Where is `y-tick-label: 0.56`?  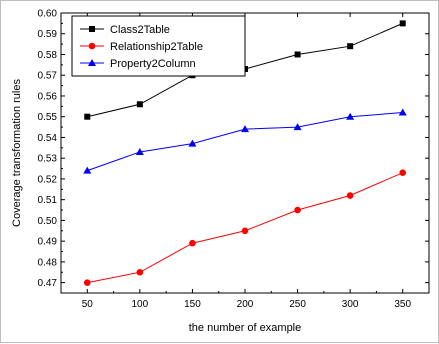
y-tick-label: 0.56 is located at coordinates (48, 96).